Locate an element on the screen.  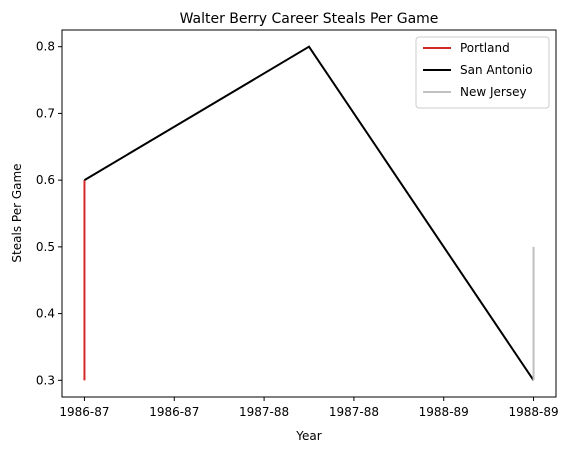
legend-frame is located at coordinates (482, 72).